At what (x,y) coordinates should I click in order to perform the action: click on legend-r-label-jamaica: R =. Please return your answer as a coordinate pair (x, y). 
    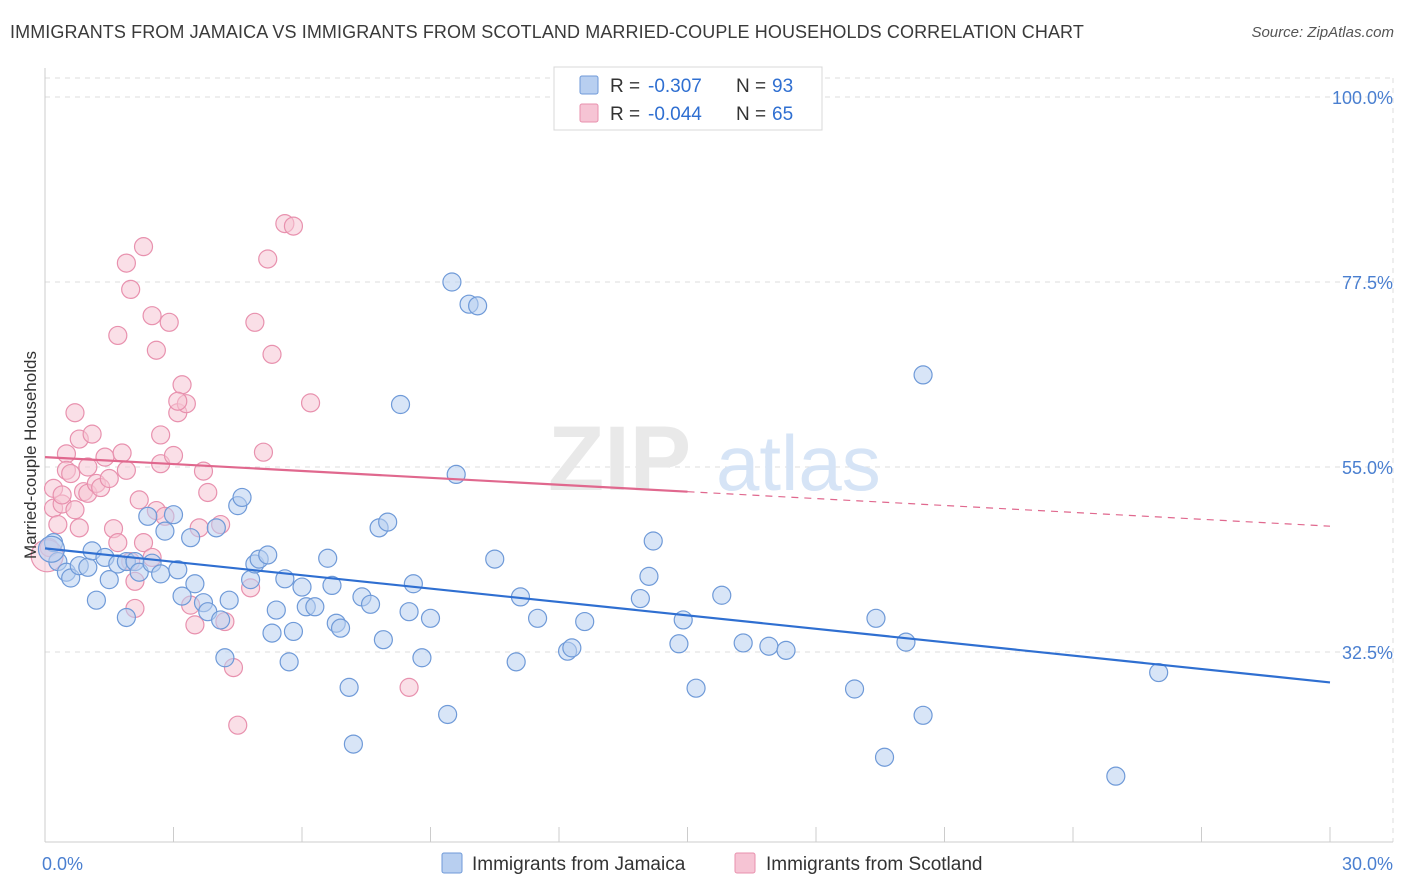
    Looking at the image, I should click on (625, 86).